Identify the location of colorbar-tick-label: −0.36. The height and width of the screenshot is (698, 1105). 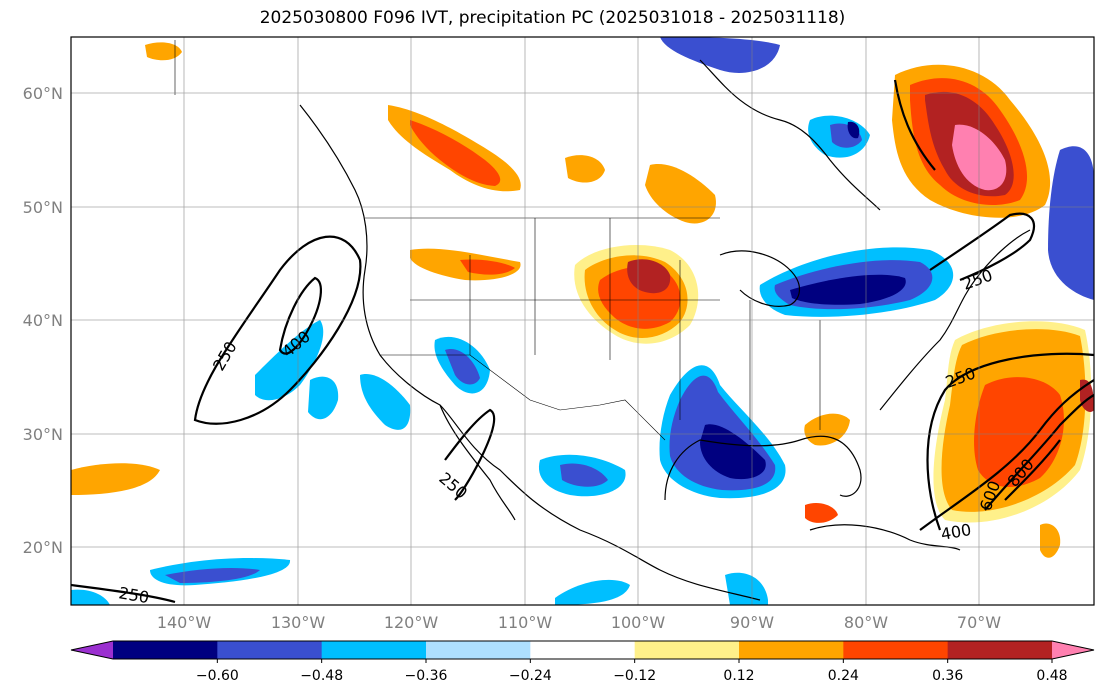
(426, 676).